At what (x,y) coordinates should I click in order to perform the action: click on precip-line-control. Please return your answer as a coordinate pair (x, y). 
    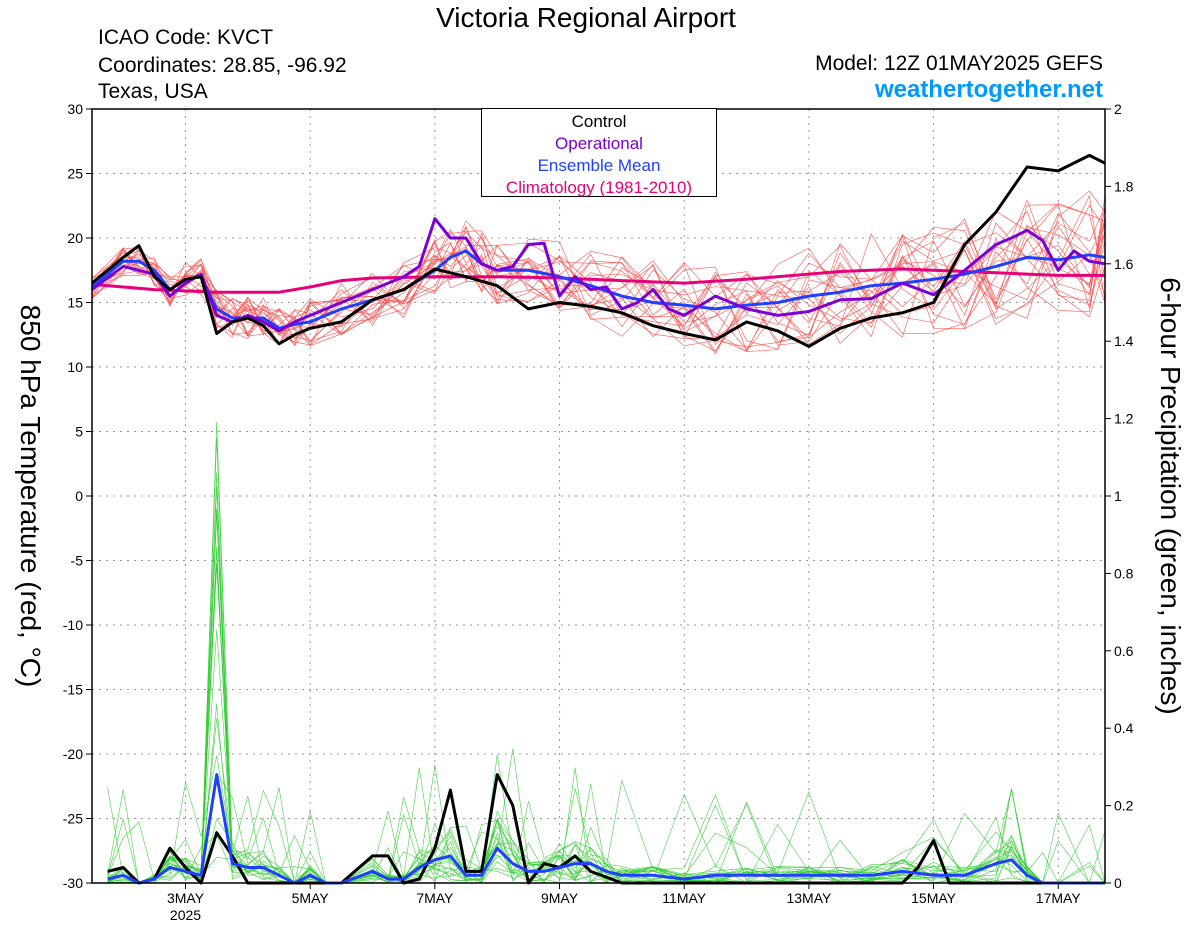
    Looking at the image, I should click on (606, 829).